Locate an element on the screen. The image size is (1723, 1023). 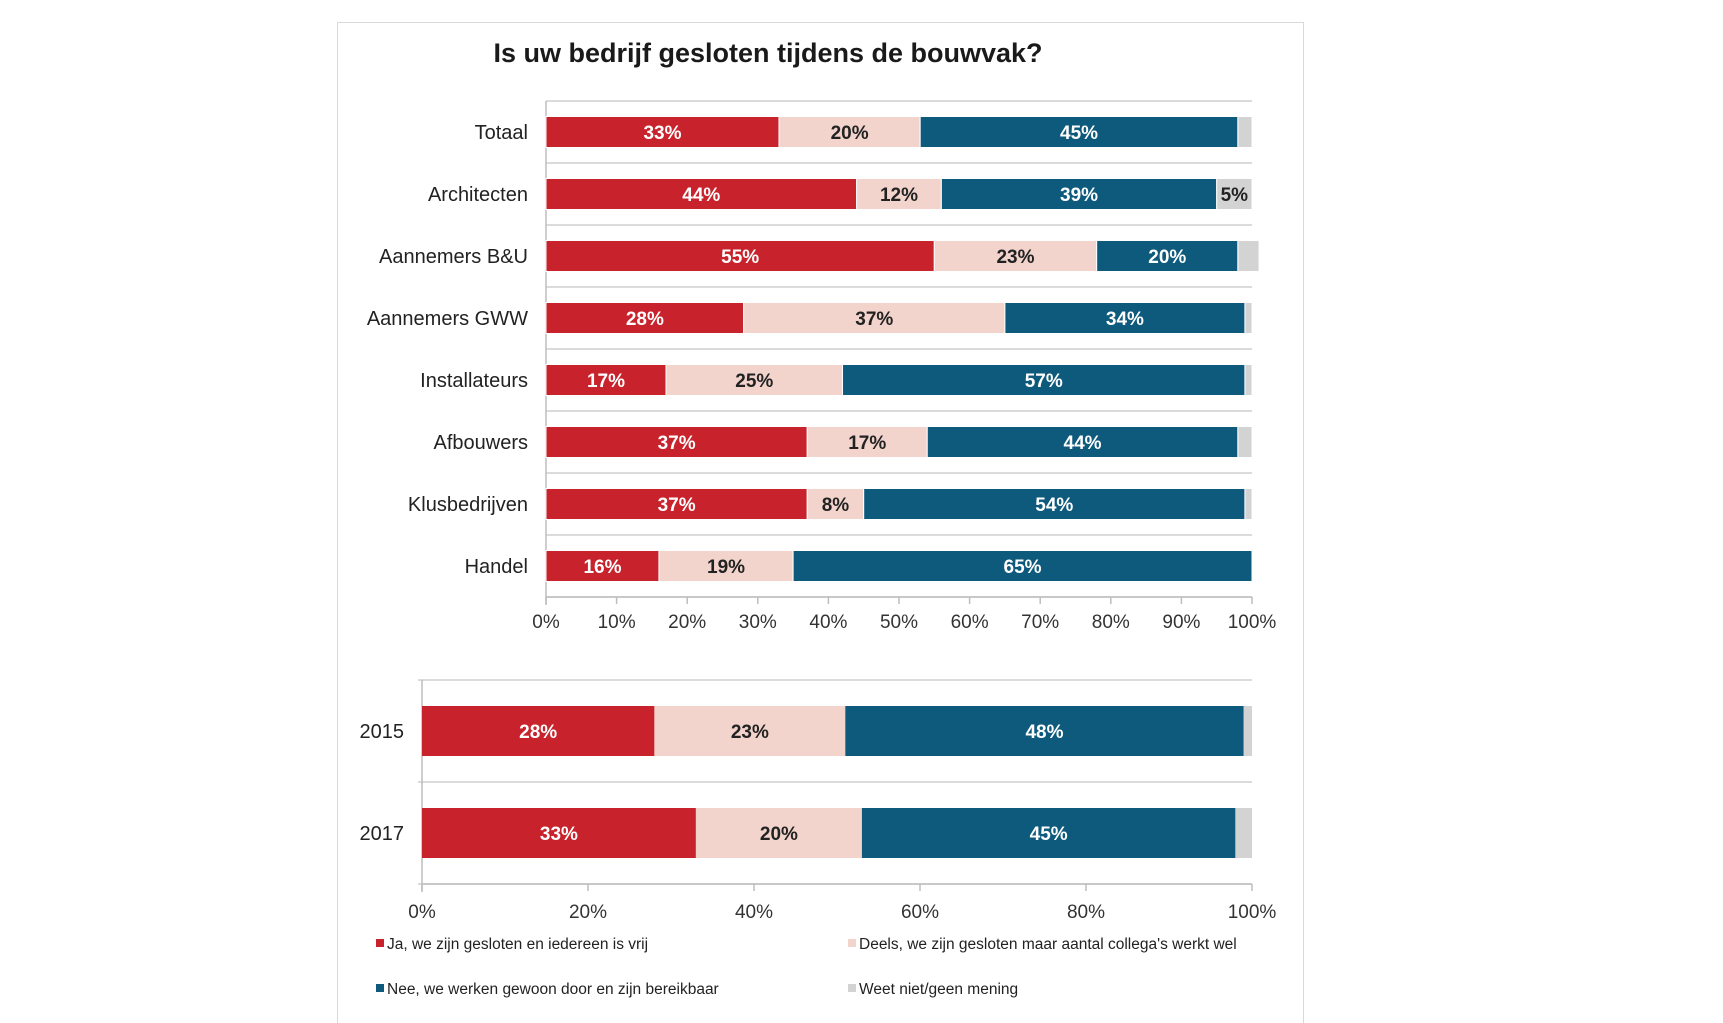
sector-value-label-aannemers-gww-series-0: 28% is located at coordinates (645, 319).